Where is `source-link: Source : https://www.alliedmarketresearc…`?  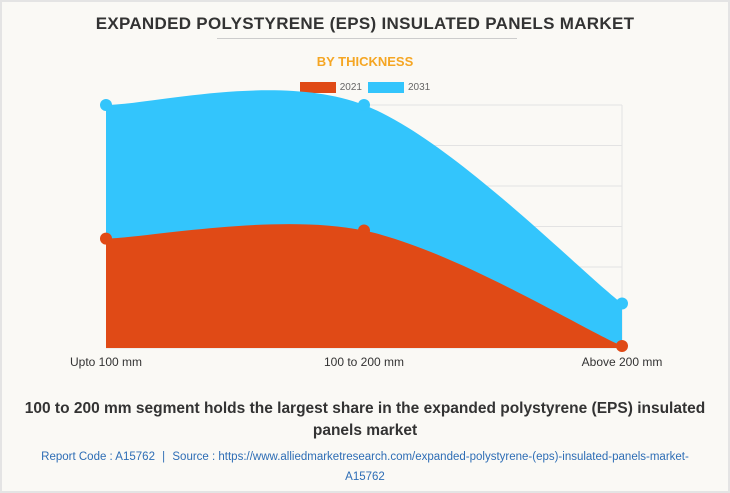 source-link: Source : https://www.alliedmarketresearc… is located at coordinates (430, 467).